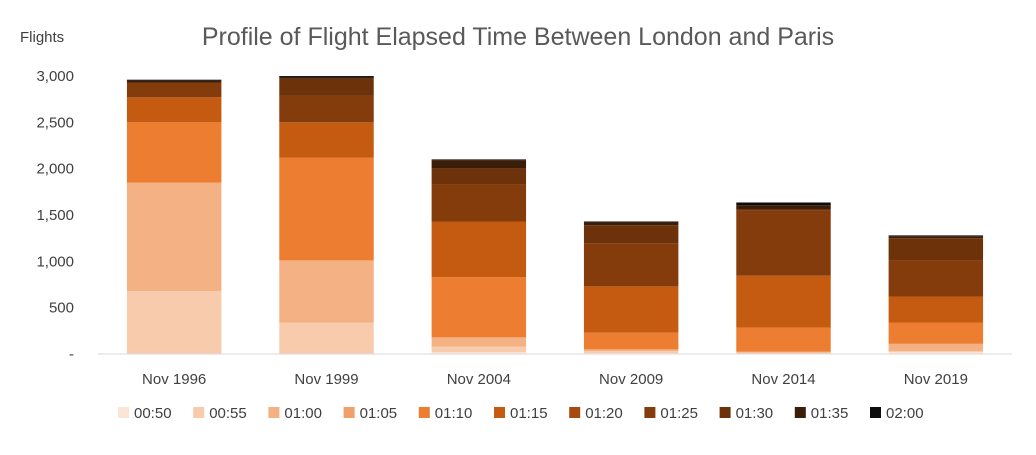  I want to click on y-tick-label: 1,000, so click(55, 261).